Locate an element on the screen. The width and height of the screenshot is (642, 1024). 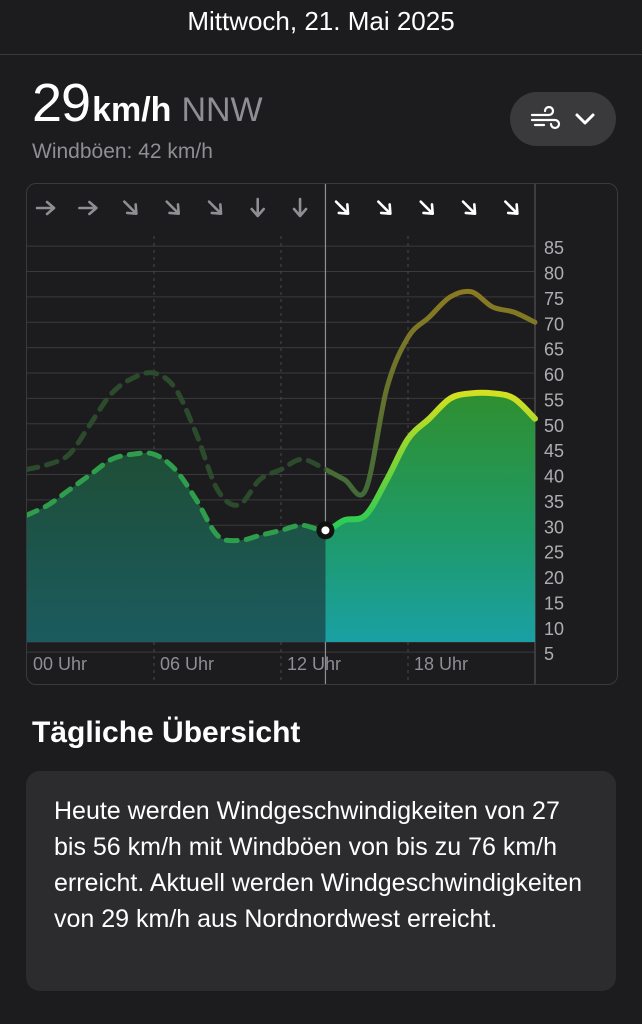
x-tick-label: 12 Uhr is located at coordinates (314, 664).